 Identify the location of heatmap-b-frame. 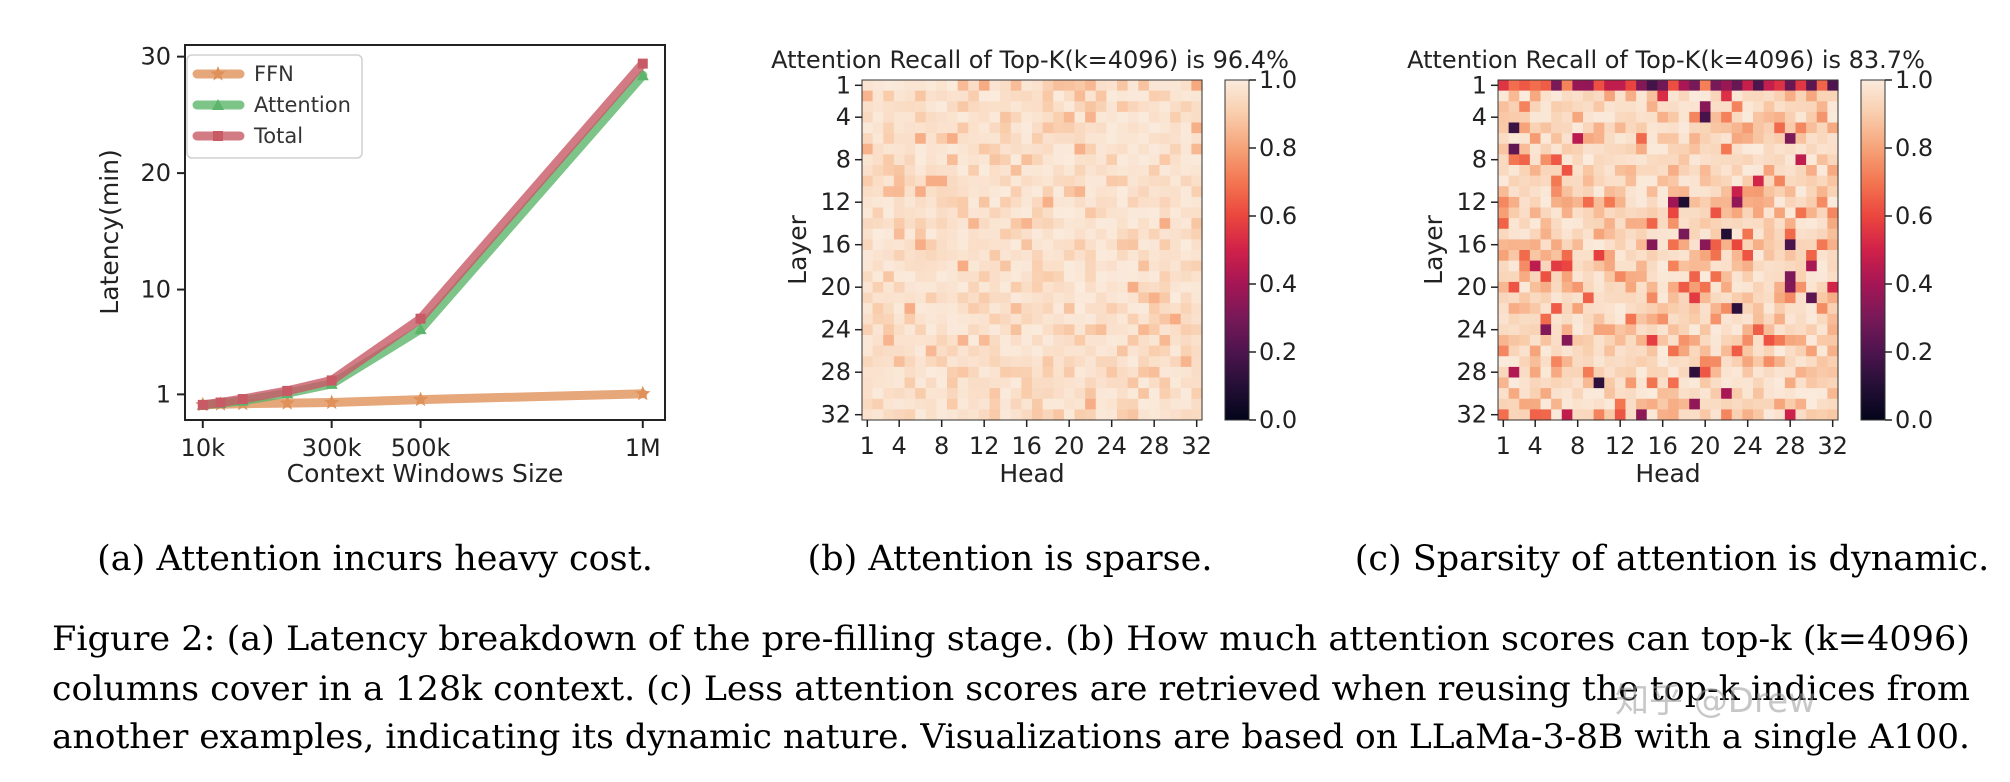
(1032, 250).